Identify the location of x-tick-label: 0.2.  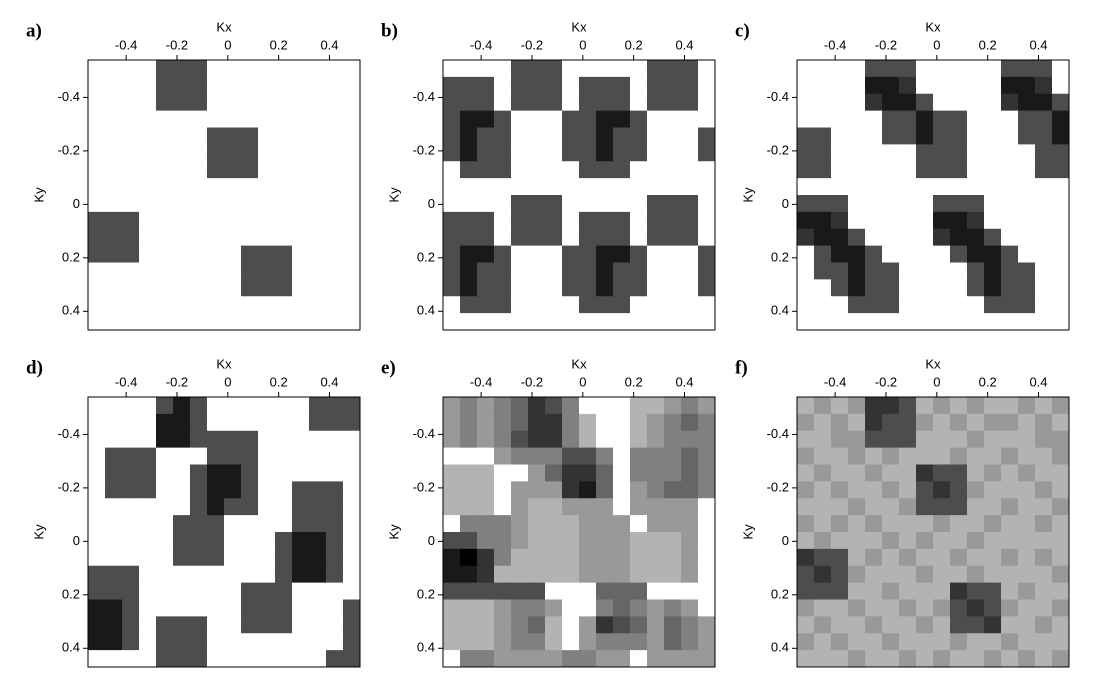
(988, 381).